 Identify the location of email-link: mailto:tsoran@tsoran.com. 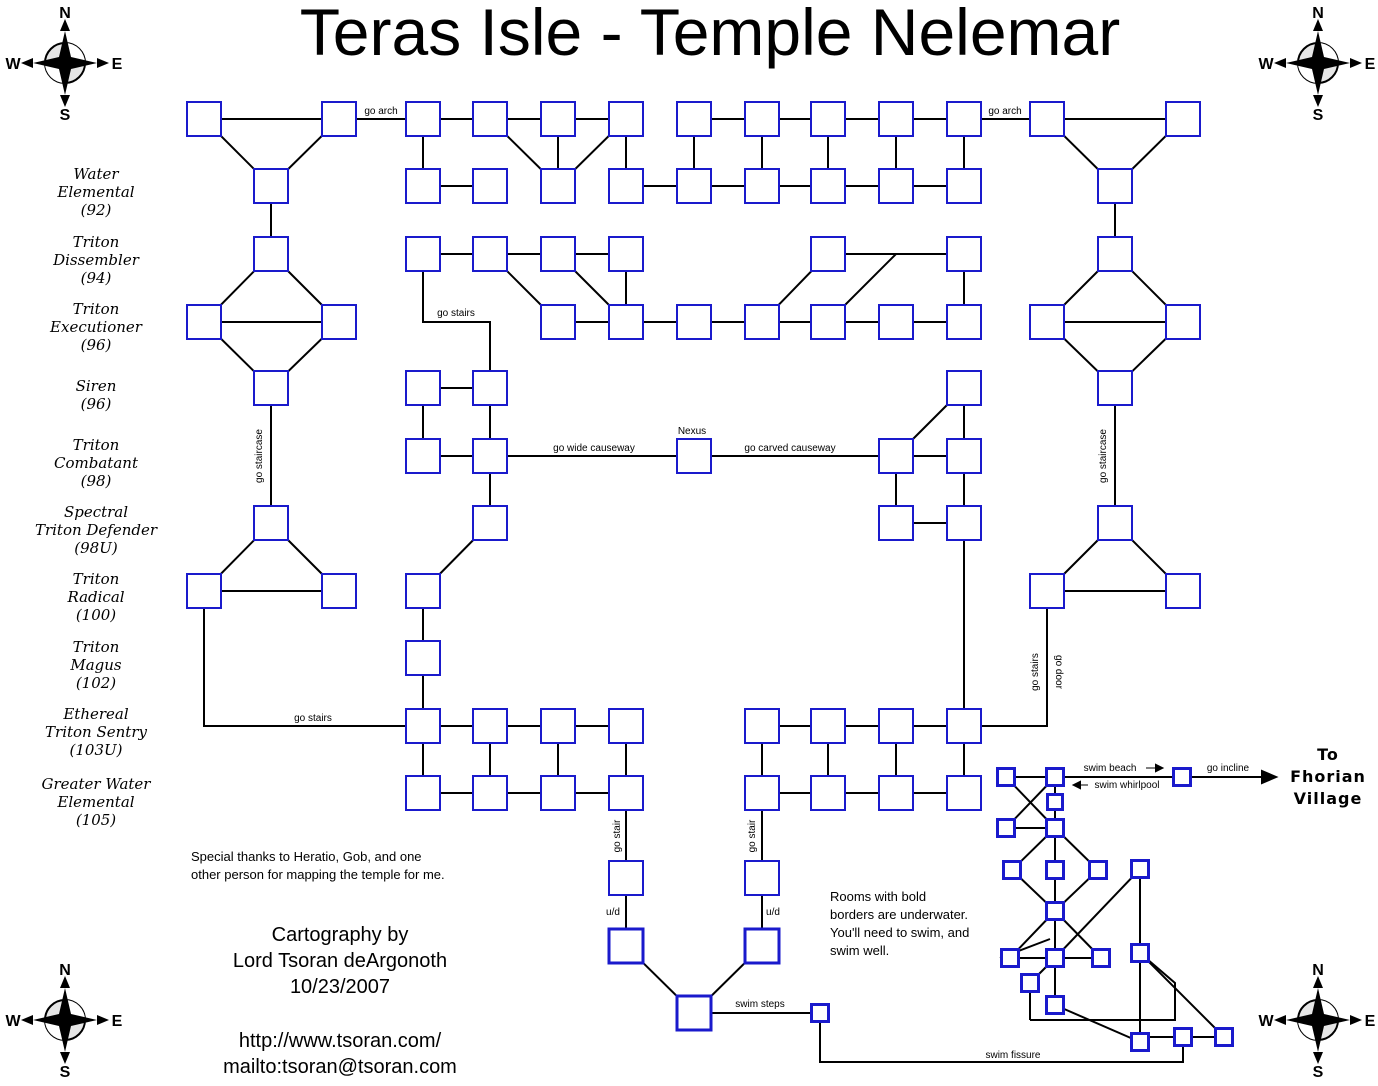
(340, 1067).